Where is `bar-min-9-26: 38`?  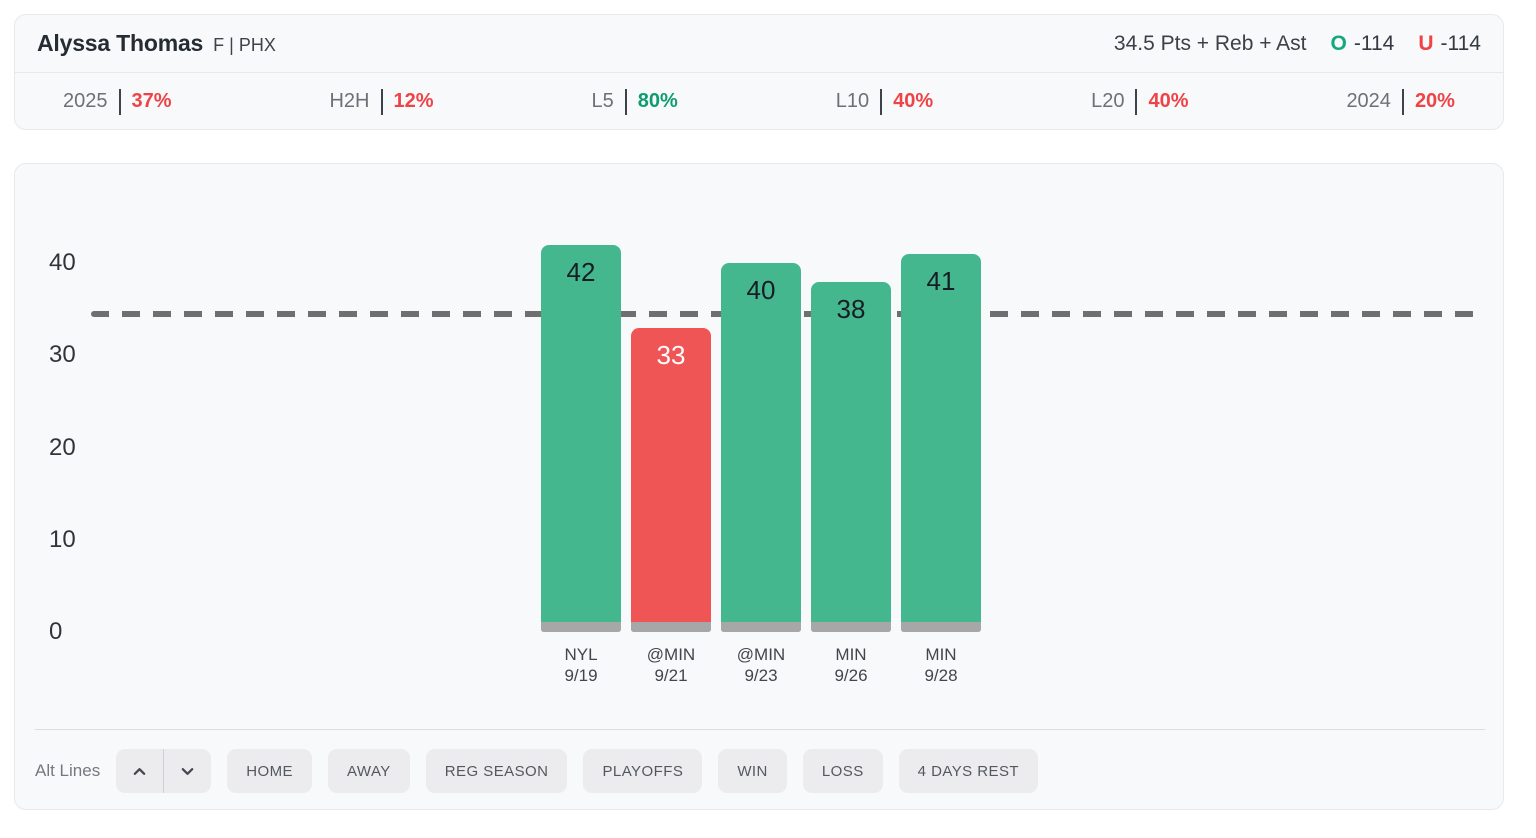 bar-min-9-26: 38 is located at coordinates (851, 456).